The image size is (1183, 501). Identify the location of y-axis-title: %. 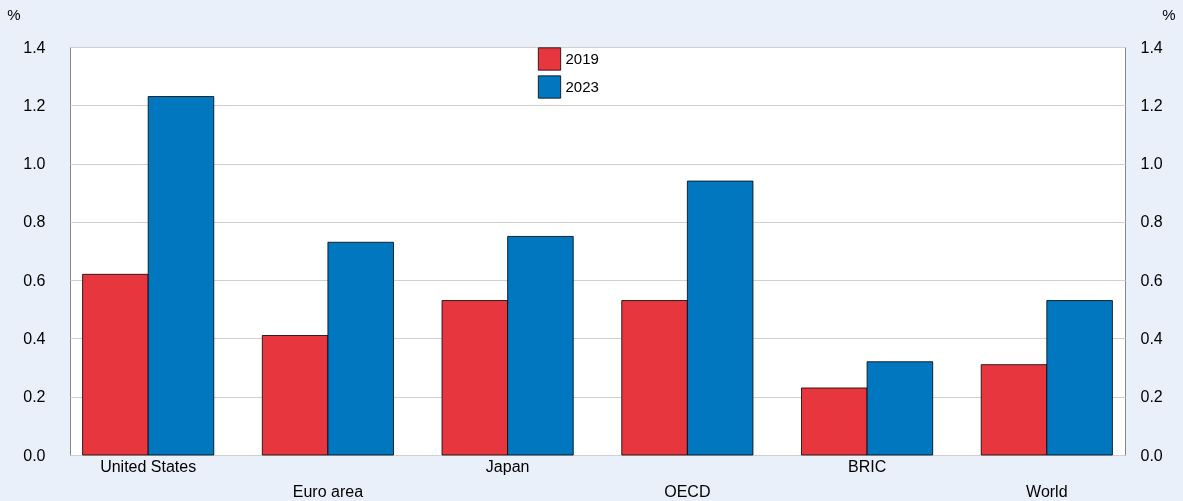
(14, 14).